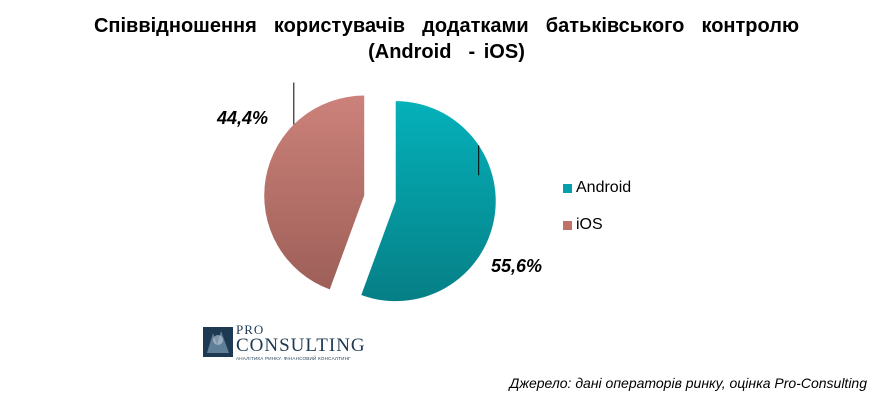 This screenshot has height=406, width=893. I want to click on logo-emblem-icon, so click(218, 342).